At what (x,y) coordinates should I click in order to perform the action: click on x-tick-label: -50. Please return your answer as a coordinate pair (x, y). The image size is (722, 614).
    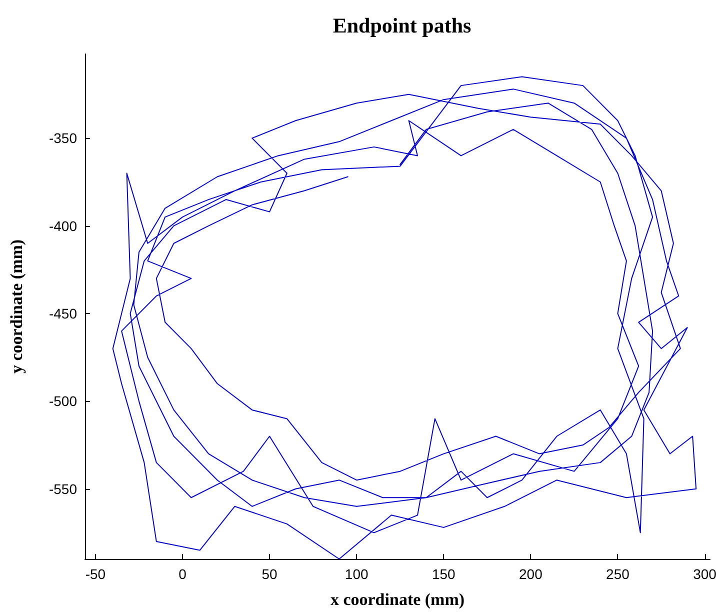
    Looking at the image, I should click on (95, 574).